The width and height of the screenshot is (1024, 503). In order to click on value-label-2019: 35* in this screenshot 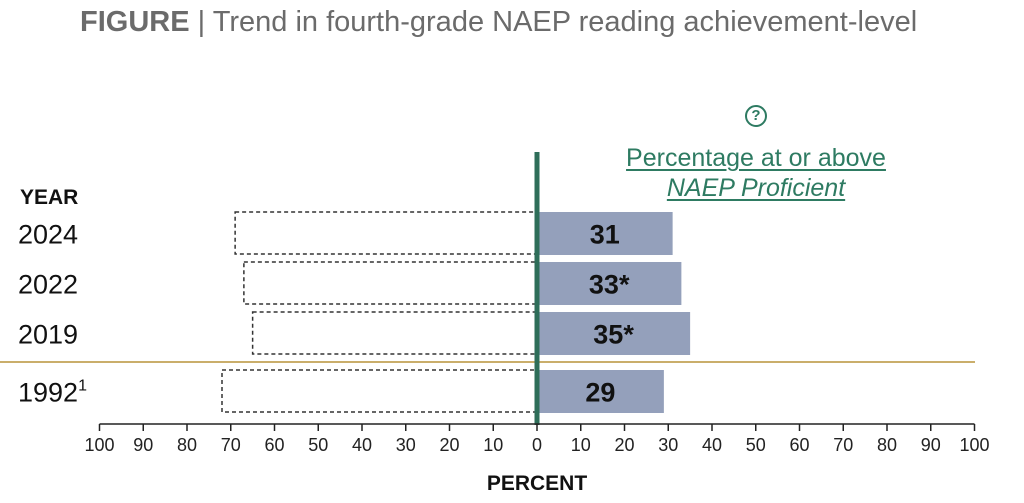, I will do `click(613, 335)`.